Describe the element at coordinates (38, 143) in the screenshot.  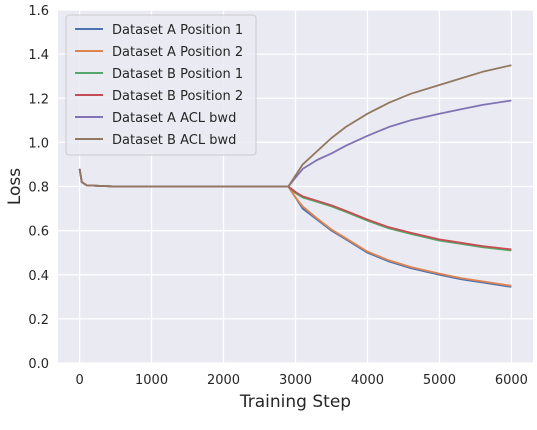
I see `y-tick-label: 1.0` at that location.